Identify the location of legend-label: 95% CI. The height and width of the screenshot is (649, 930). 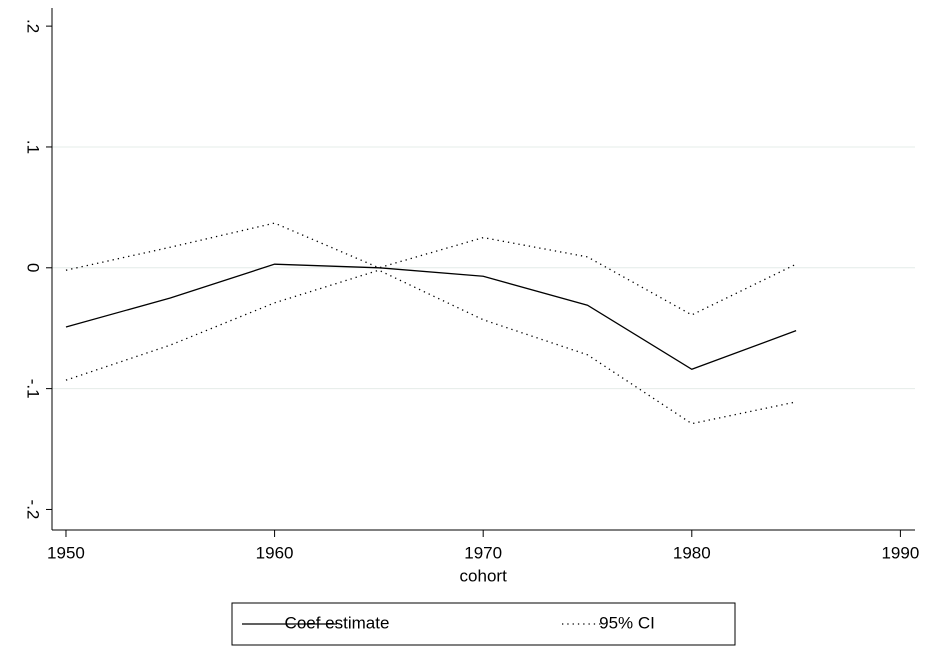
(627, 622).